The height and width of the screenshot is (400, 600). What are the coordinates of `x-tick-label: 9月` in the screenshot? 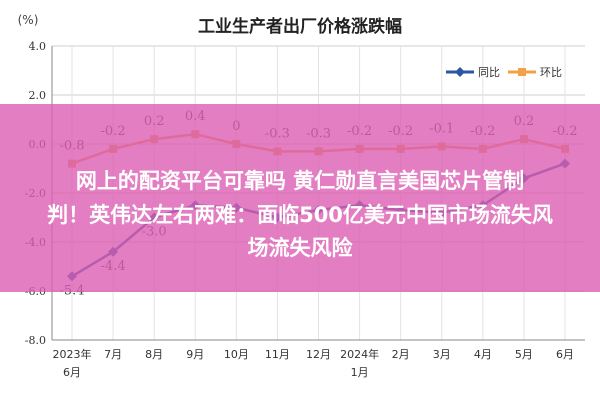 It's located at (195, 354).